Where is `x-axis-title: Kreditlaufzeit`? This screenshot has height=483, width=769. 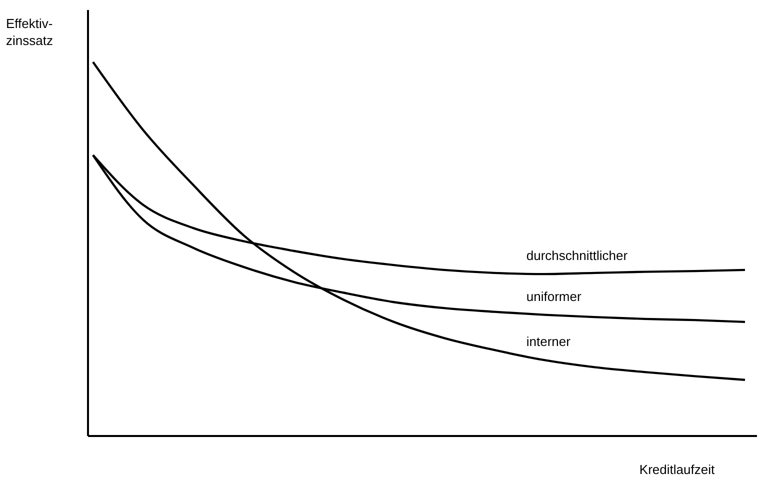 x-axis-title: Kreditlaufzeit is located at coordinates (677, 469).